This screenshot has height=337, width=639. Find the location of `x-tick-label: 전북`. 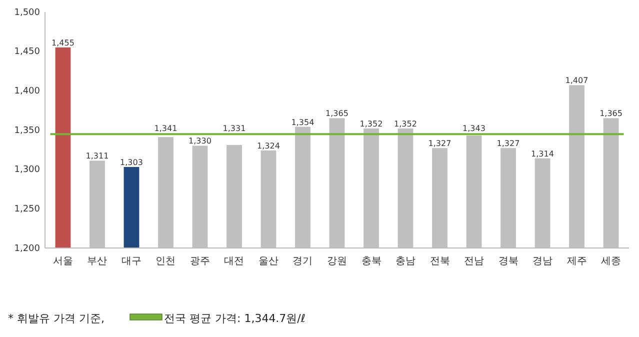

x-tick-label: 전북 is located at coordinates (440, 261).